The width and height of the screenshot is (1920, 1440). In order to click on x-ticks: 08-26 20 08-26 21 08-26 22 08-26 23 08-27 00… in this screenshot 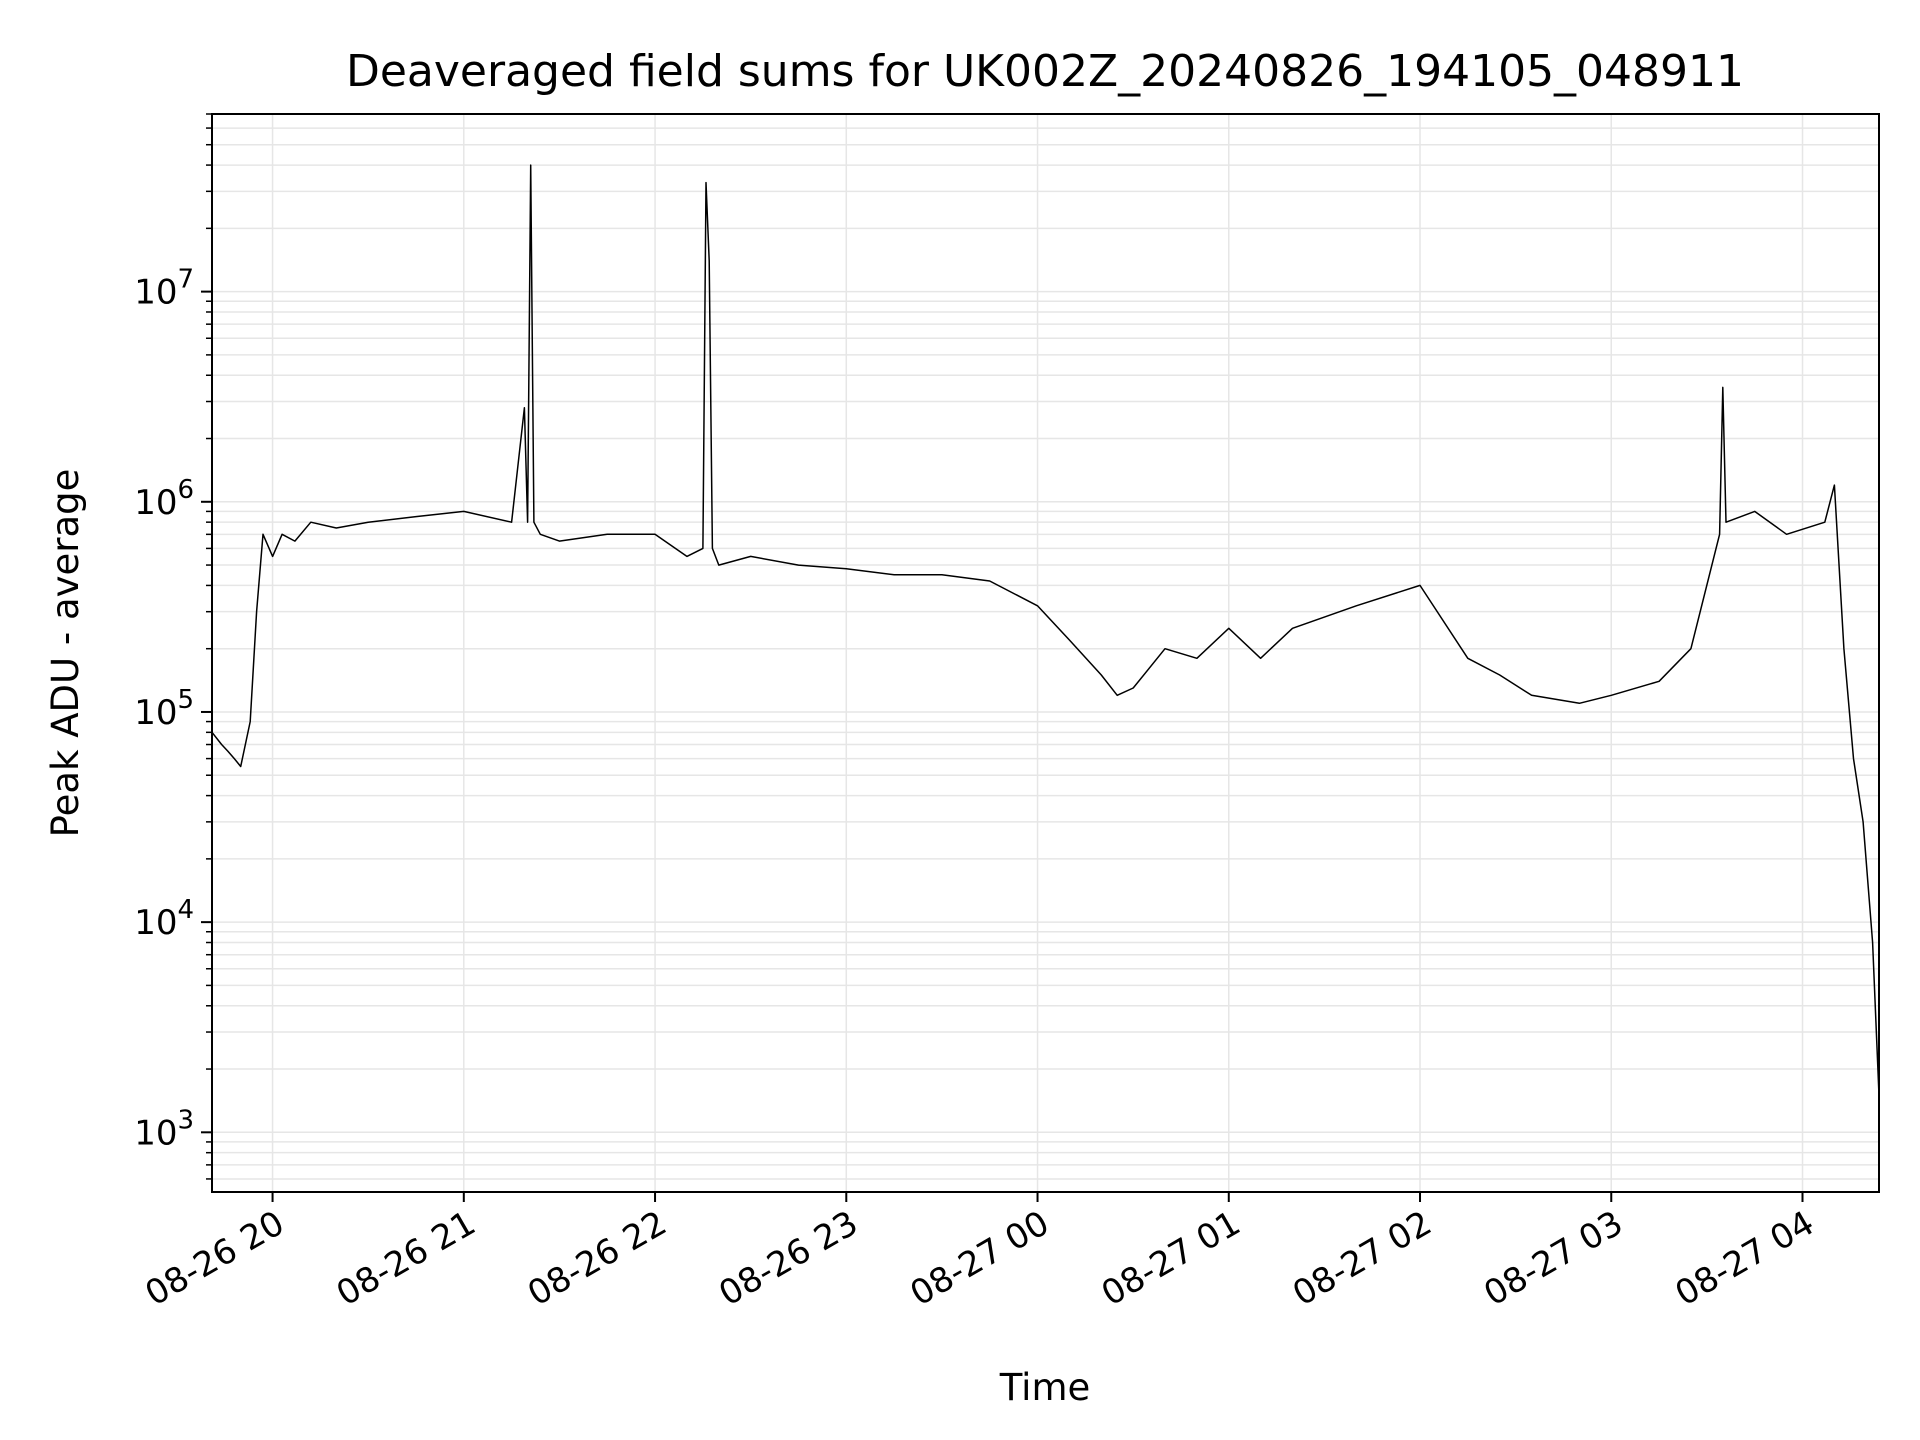, I will do `click(980, 1253)`.